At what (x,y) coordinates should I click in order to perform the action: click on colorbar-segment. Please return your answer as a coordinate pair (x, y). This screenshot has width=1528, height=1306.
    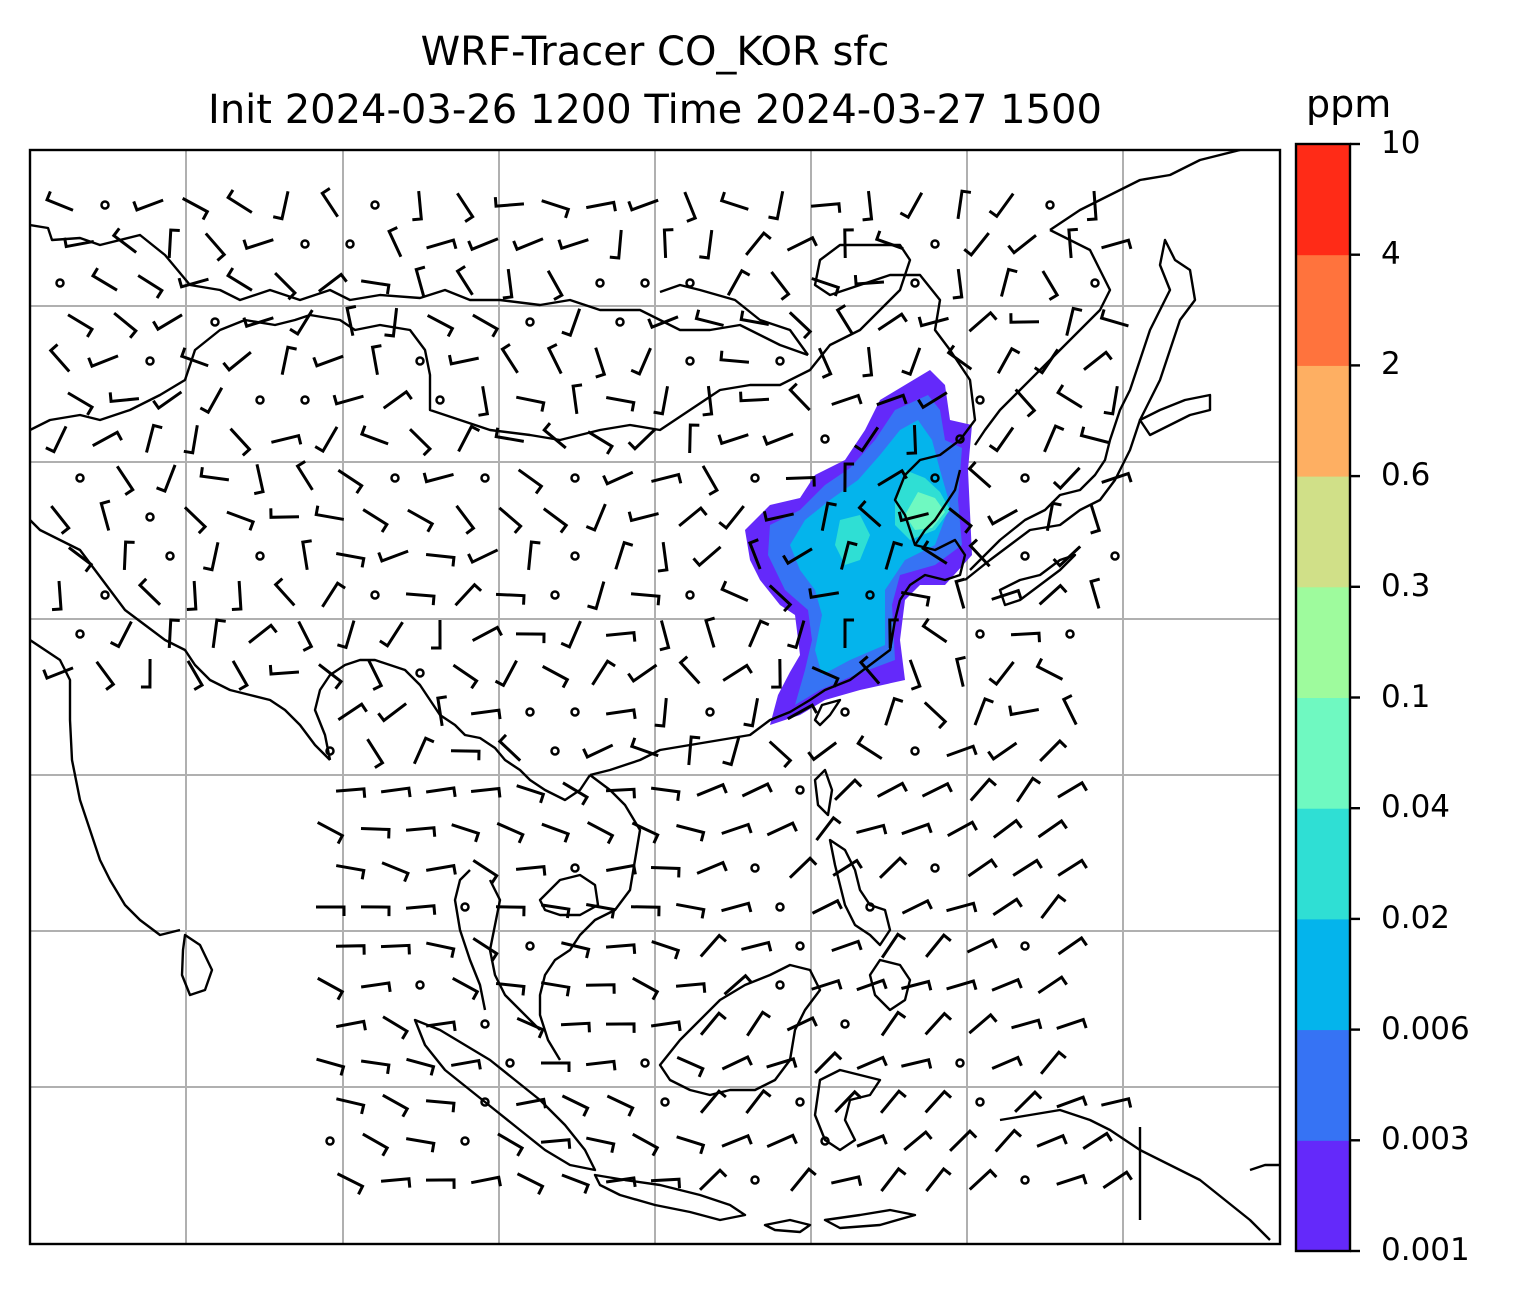
    Looking at the image, I should click on (1323, 753).